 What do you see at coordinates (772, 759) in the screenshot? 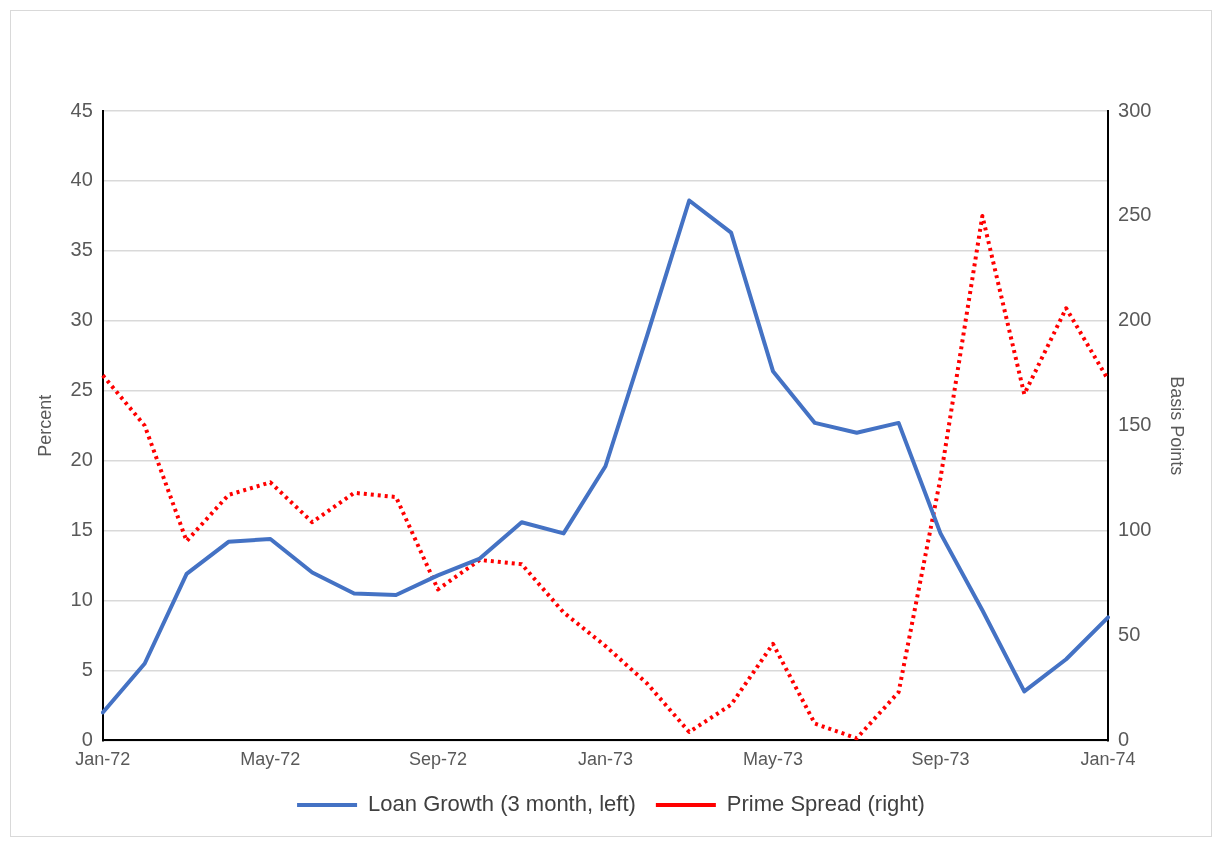
I see `x-tick-label: May-73` at bounding box center [772, 759].